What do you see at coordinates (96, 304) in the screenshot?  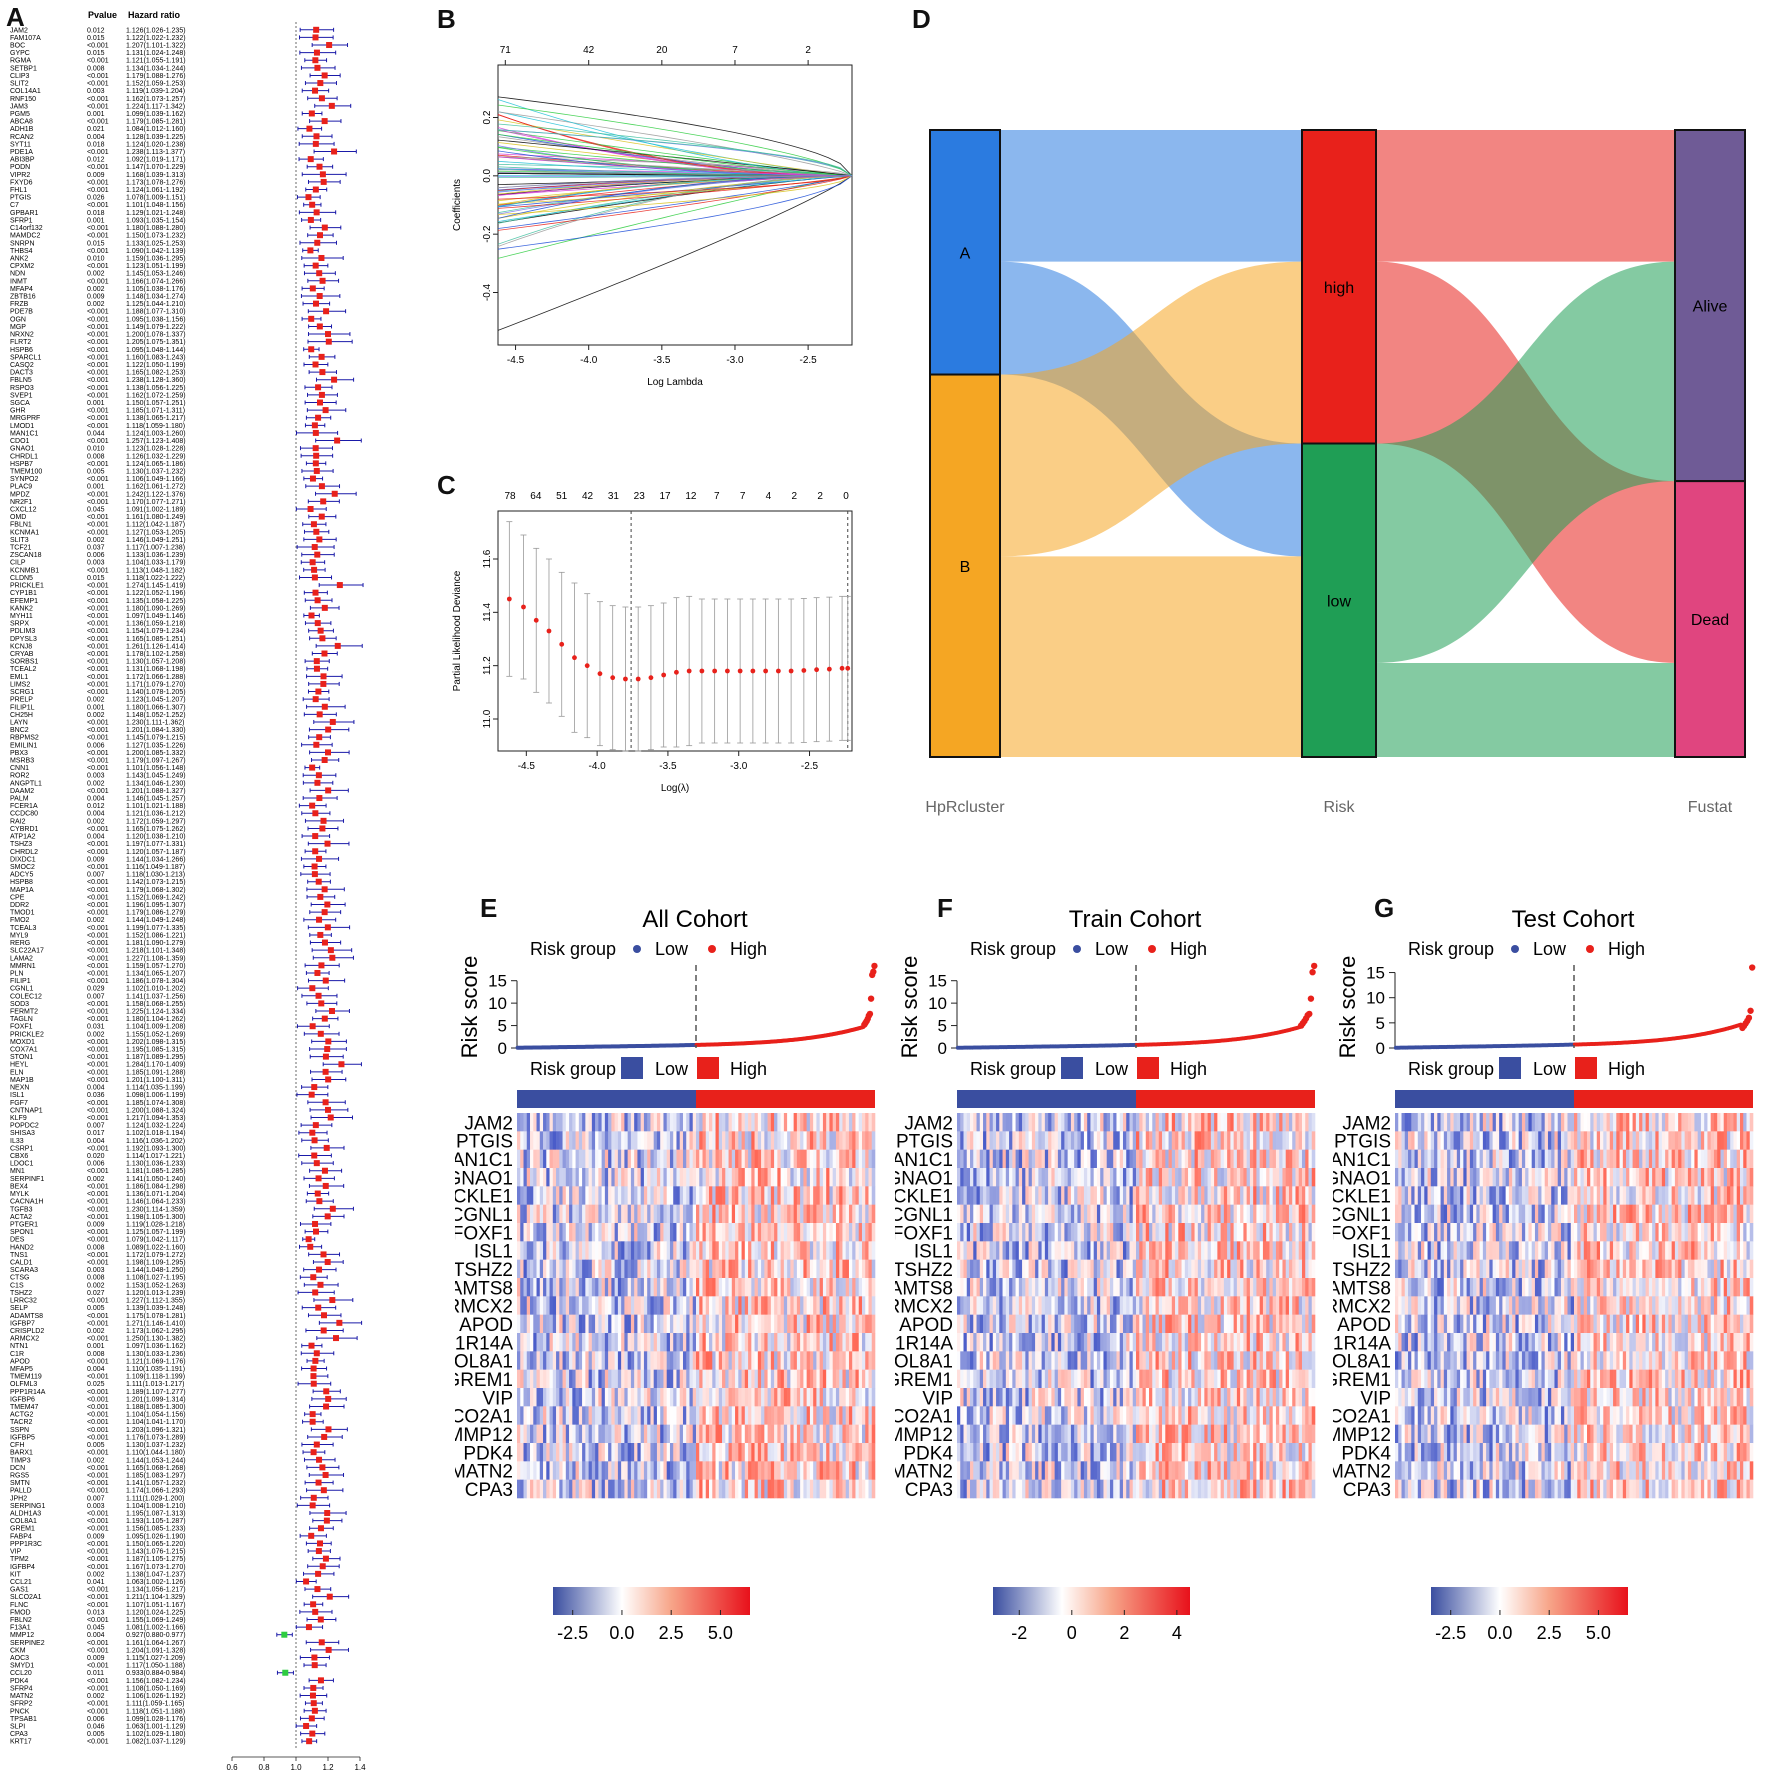 I see `pvalue-value: 0.002` at bounding box center [96, 304].